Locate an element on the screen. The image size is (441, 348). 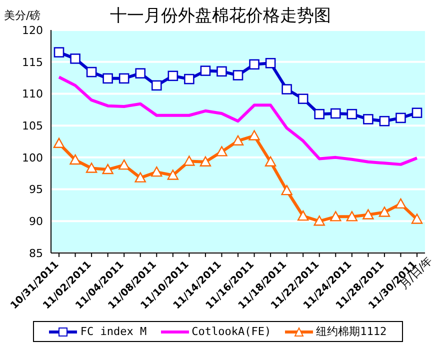
y-tick-label: 100 is located at coordinates (32, 157).